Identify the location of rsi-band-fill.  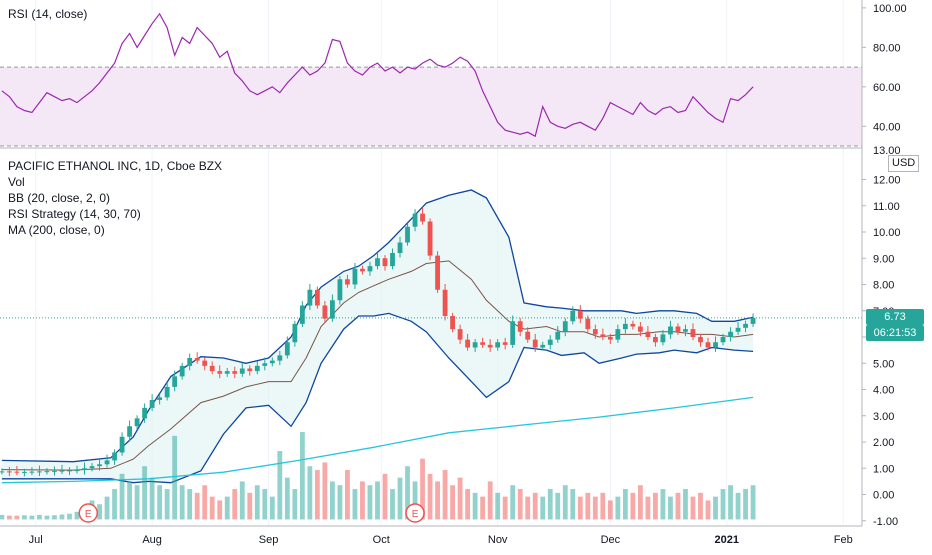
(431, 107).